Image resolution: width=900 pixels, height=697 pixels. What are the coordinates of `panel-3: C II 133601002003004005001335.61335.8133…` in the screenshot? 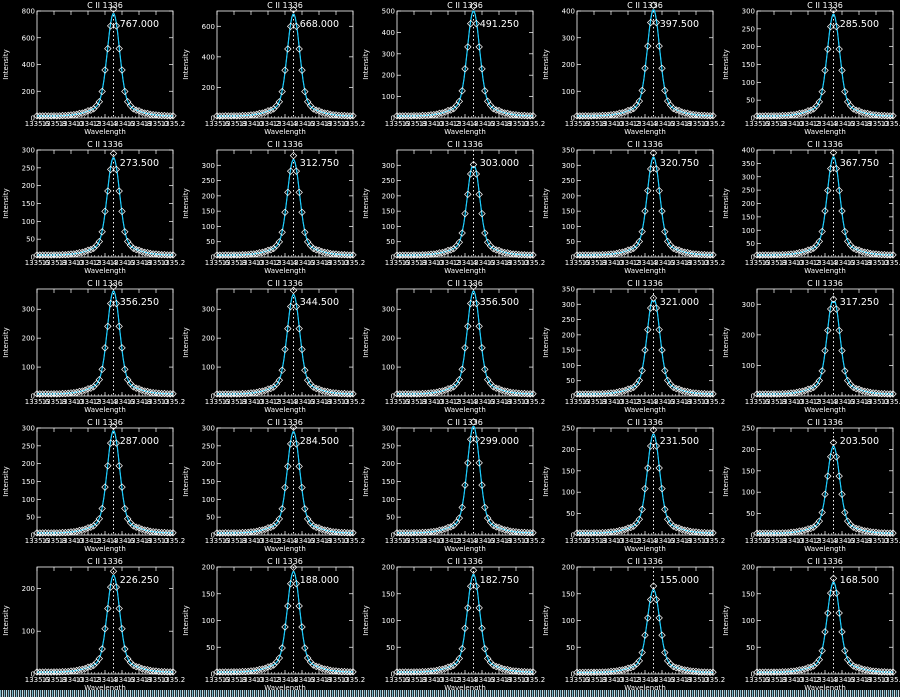 It's located at (453, 68).